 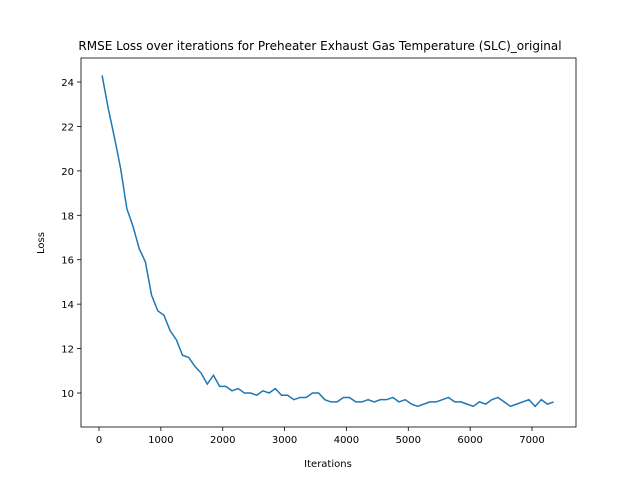 I want to click on x-tick-label: 5000, so click(x=408, y=440).